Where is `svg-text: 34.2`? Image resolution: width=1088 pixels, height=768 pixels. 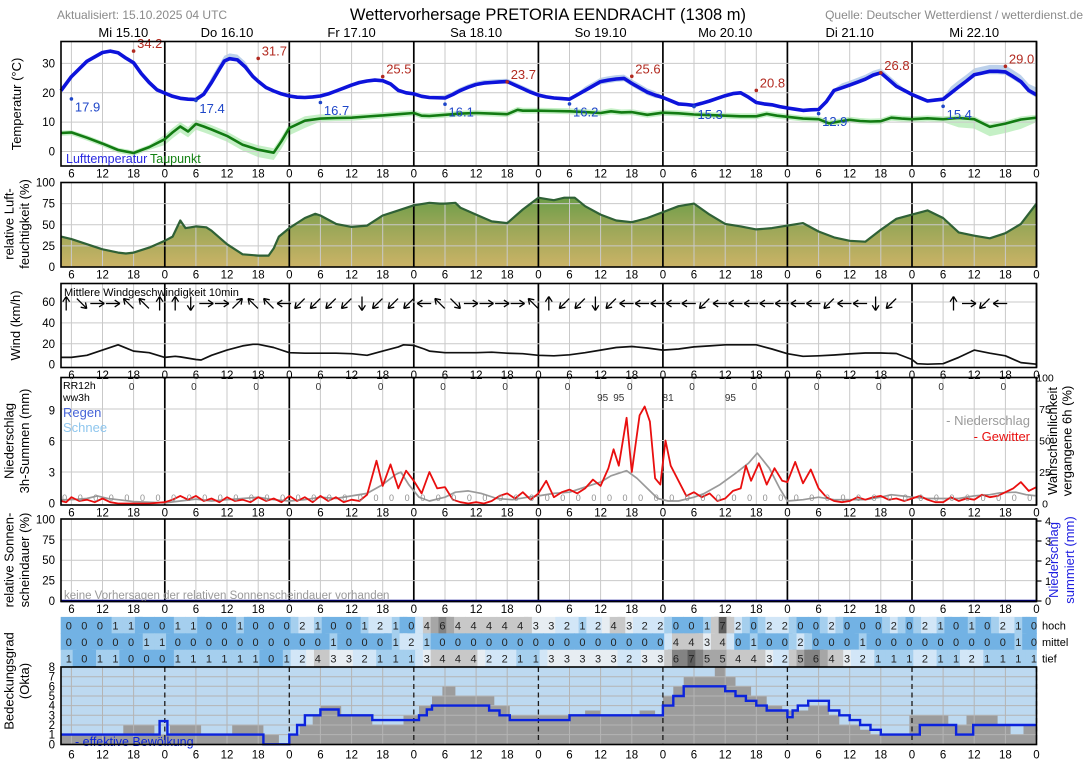 svg-text: 34.2 is located at coordinates (149, 43).